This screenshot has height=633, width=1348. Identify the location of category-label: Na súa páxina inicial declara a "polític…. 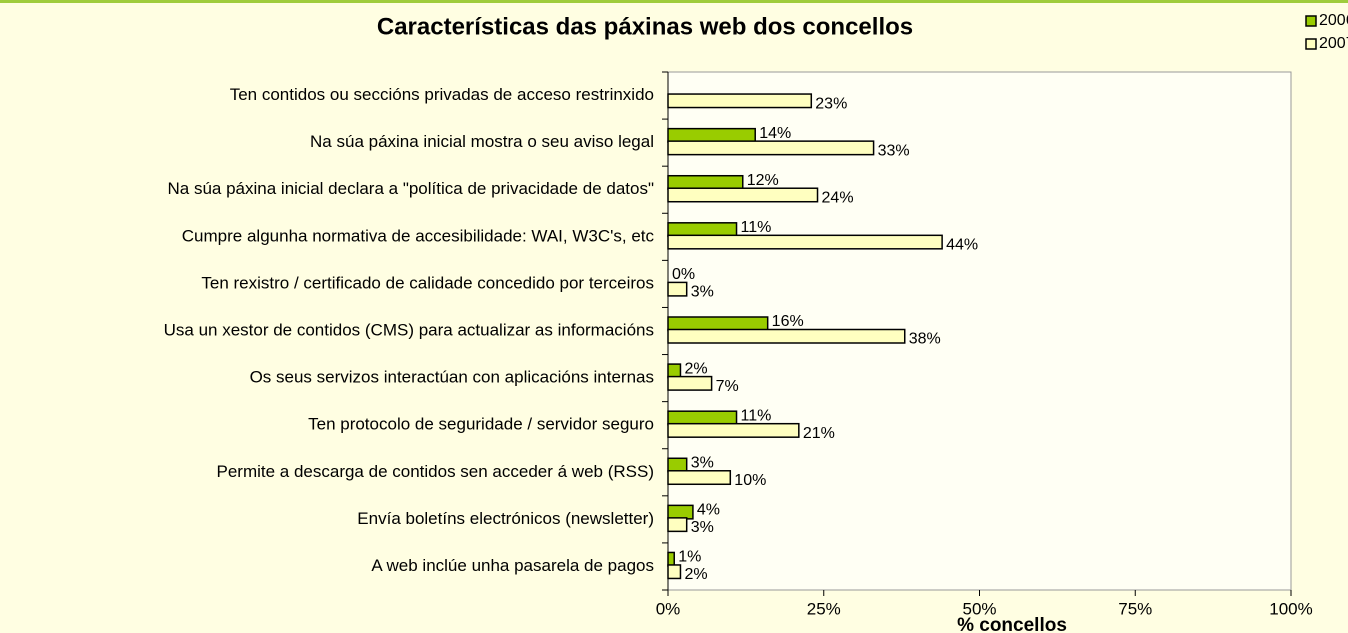
(411, 188).